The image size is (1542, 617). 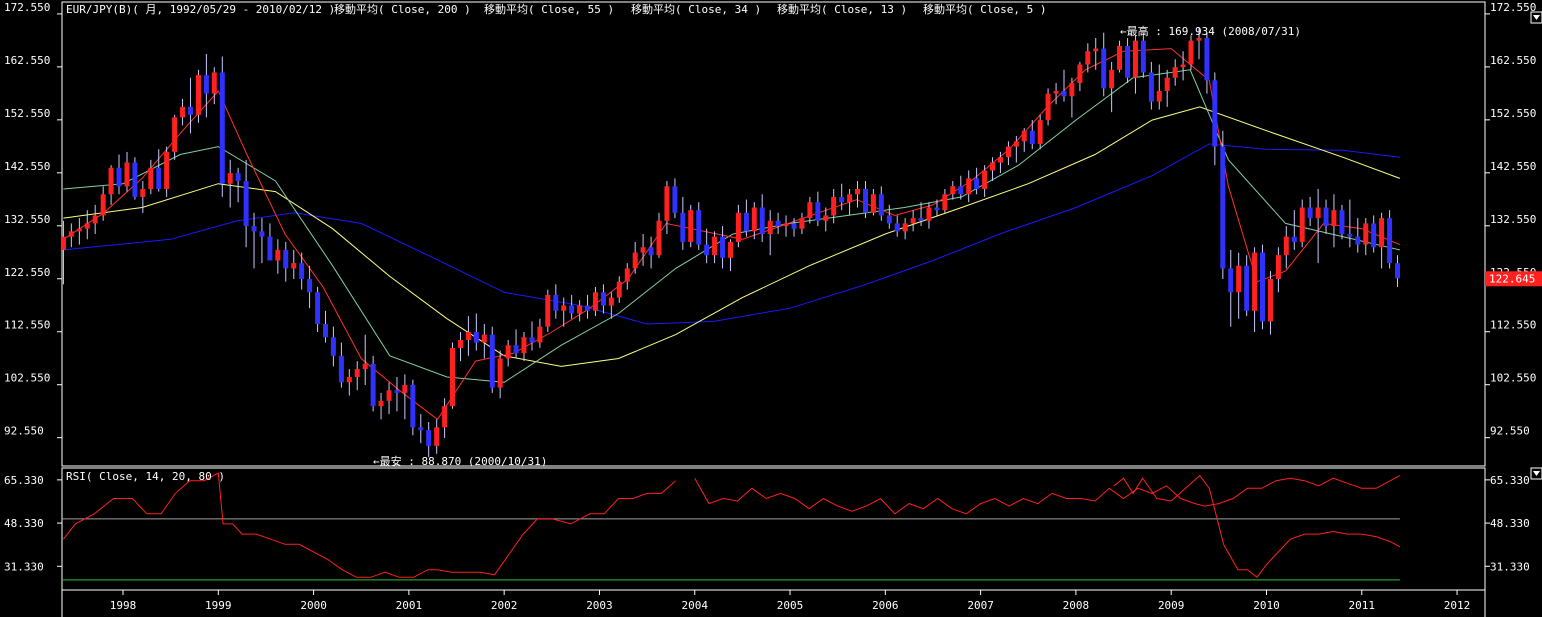 What do you see at coordinates (694, 605) in the screenshot?
I see `x-tick-label: 2004` at bounding box center [694, 605].